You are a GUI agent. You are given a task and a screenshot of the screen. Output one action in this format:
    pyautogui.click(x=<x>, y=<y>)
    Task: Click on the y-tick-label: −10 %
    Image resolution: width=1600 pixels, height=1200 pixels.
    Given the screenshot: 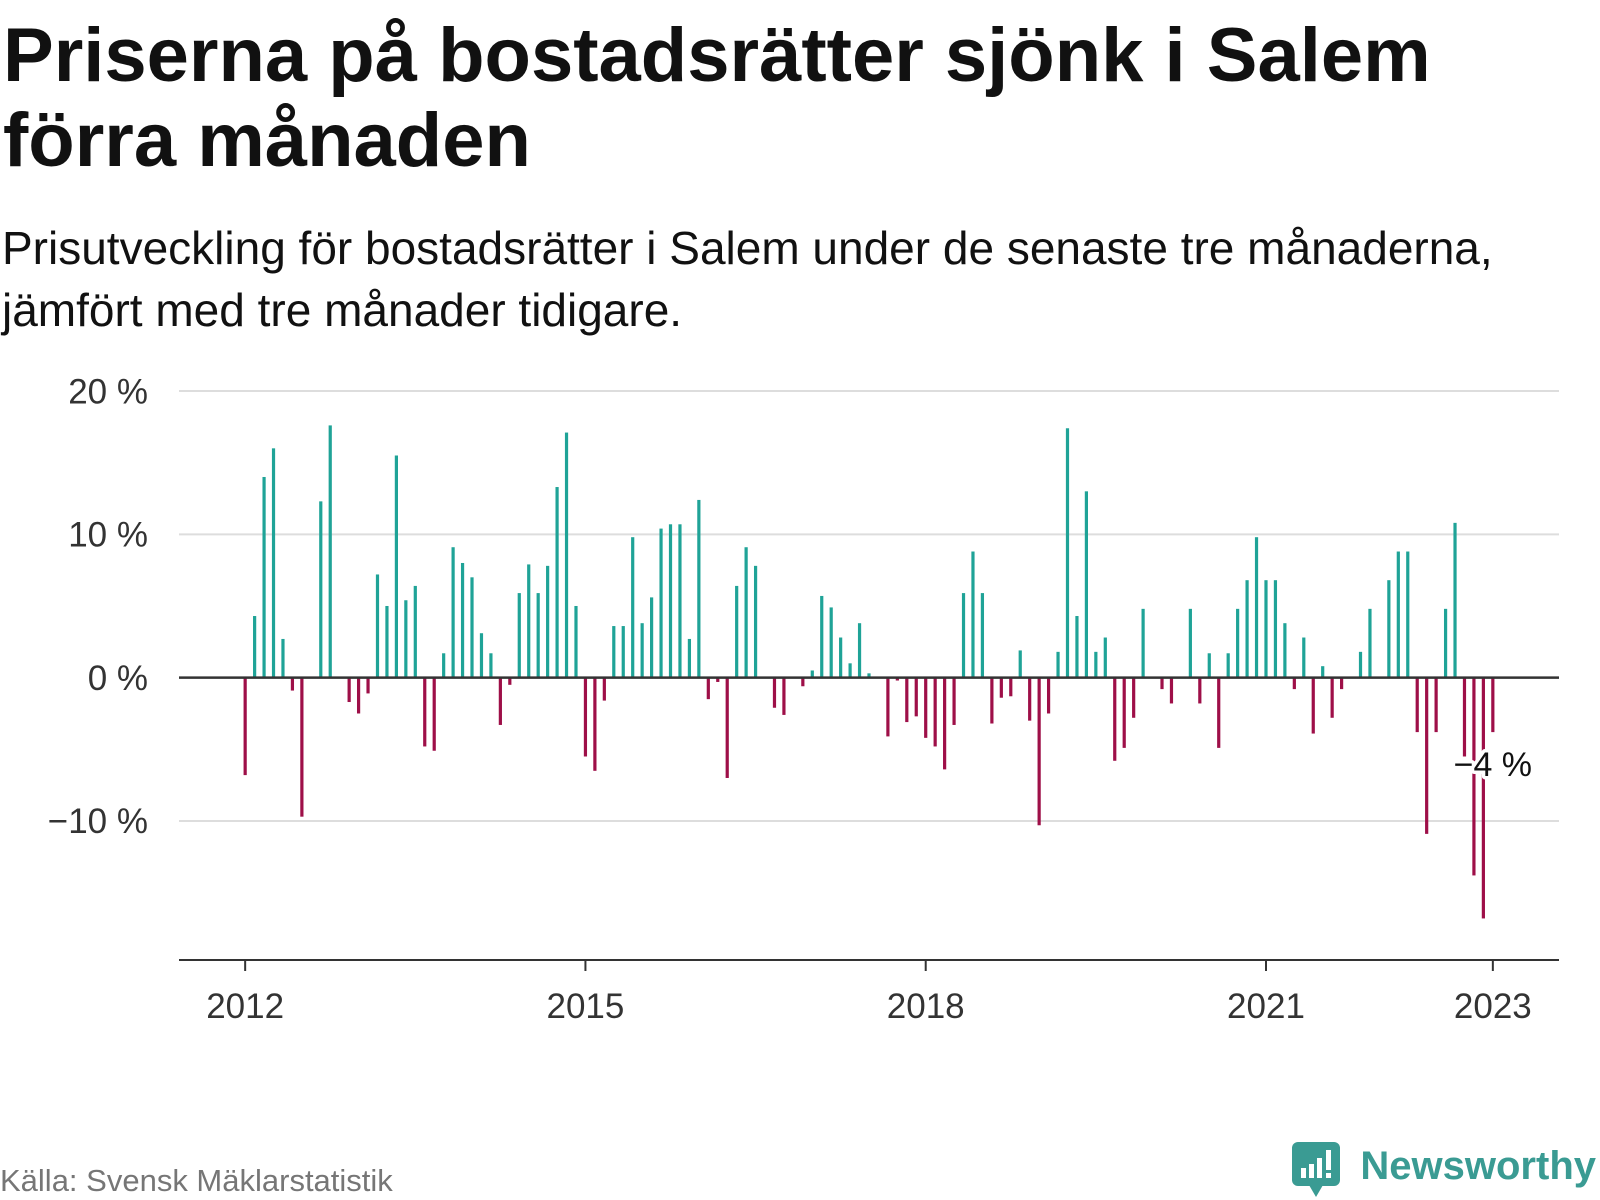 What is the action you would take?
    pyautogui.click(x=98, y=821)
    